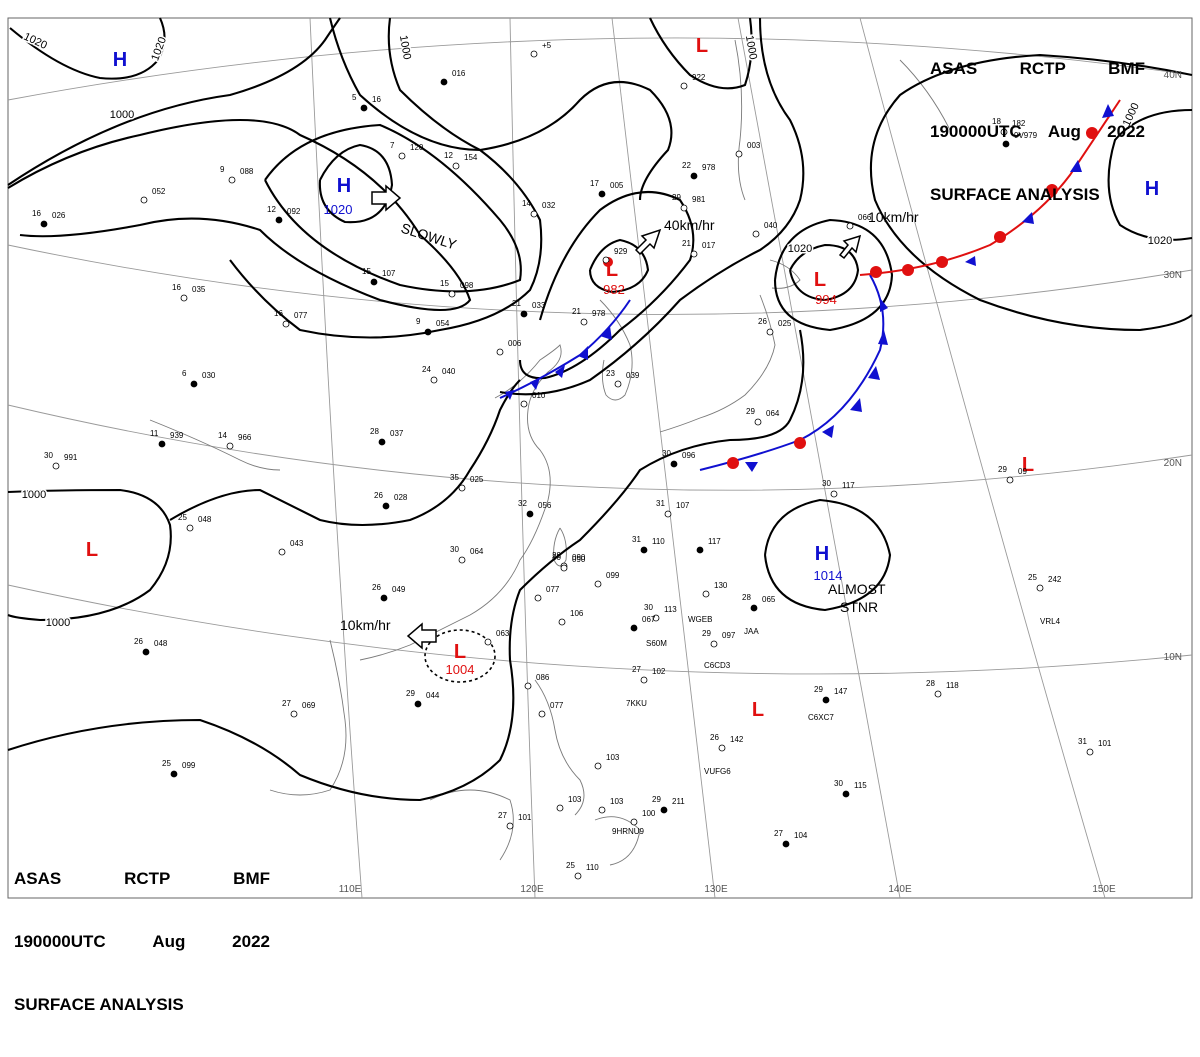 The height and width of the screenshot is (1057, 1200). What do you see at coordinates (1037, 131) in the screenshot?
I see `header-tr-line2: 190000UTC Aug 2022` at bounding box center [1037, 131].